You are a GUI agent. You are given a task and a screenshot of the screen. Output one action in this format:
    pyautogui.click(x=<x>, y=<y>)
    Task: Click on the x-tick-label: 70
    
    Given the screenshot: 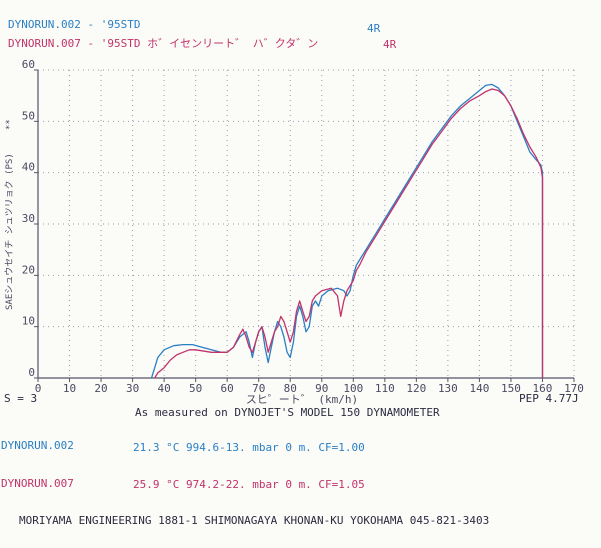 What is the action you would take?
    pyautogui.click(x=258, y=388)
    